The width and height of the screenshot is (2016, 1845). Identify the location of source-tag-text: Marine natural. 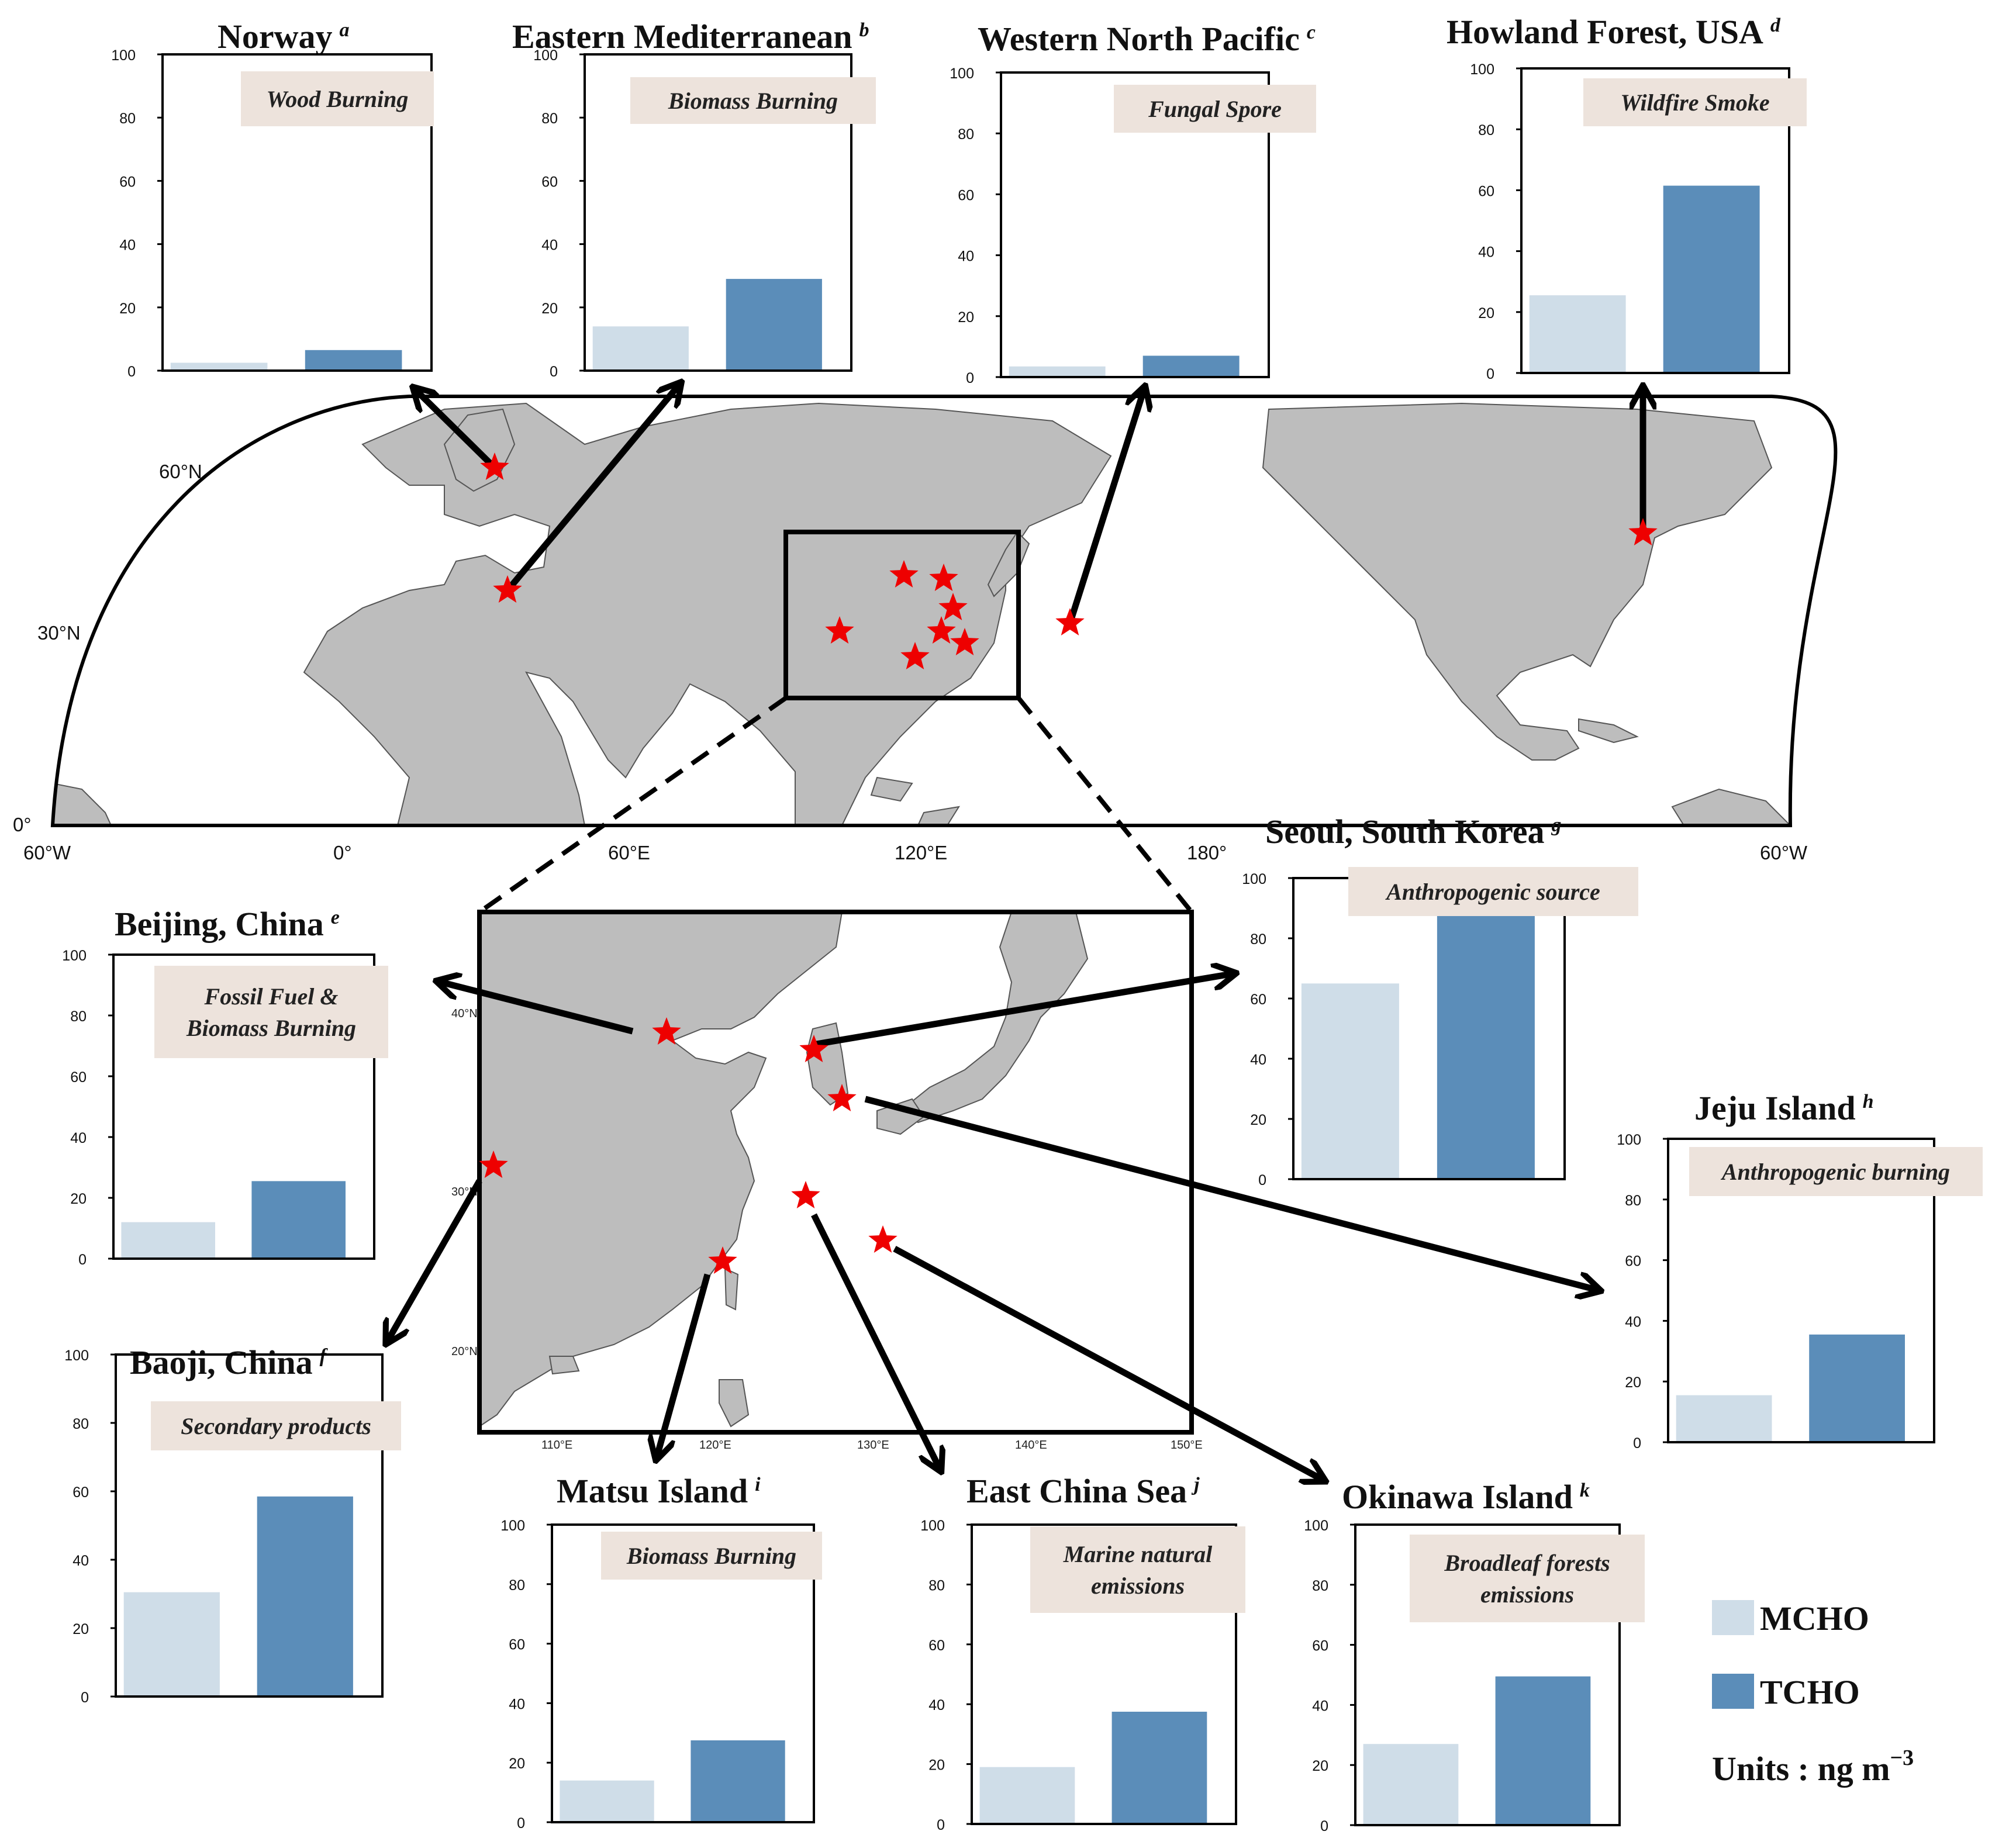
(1138, 1554).